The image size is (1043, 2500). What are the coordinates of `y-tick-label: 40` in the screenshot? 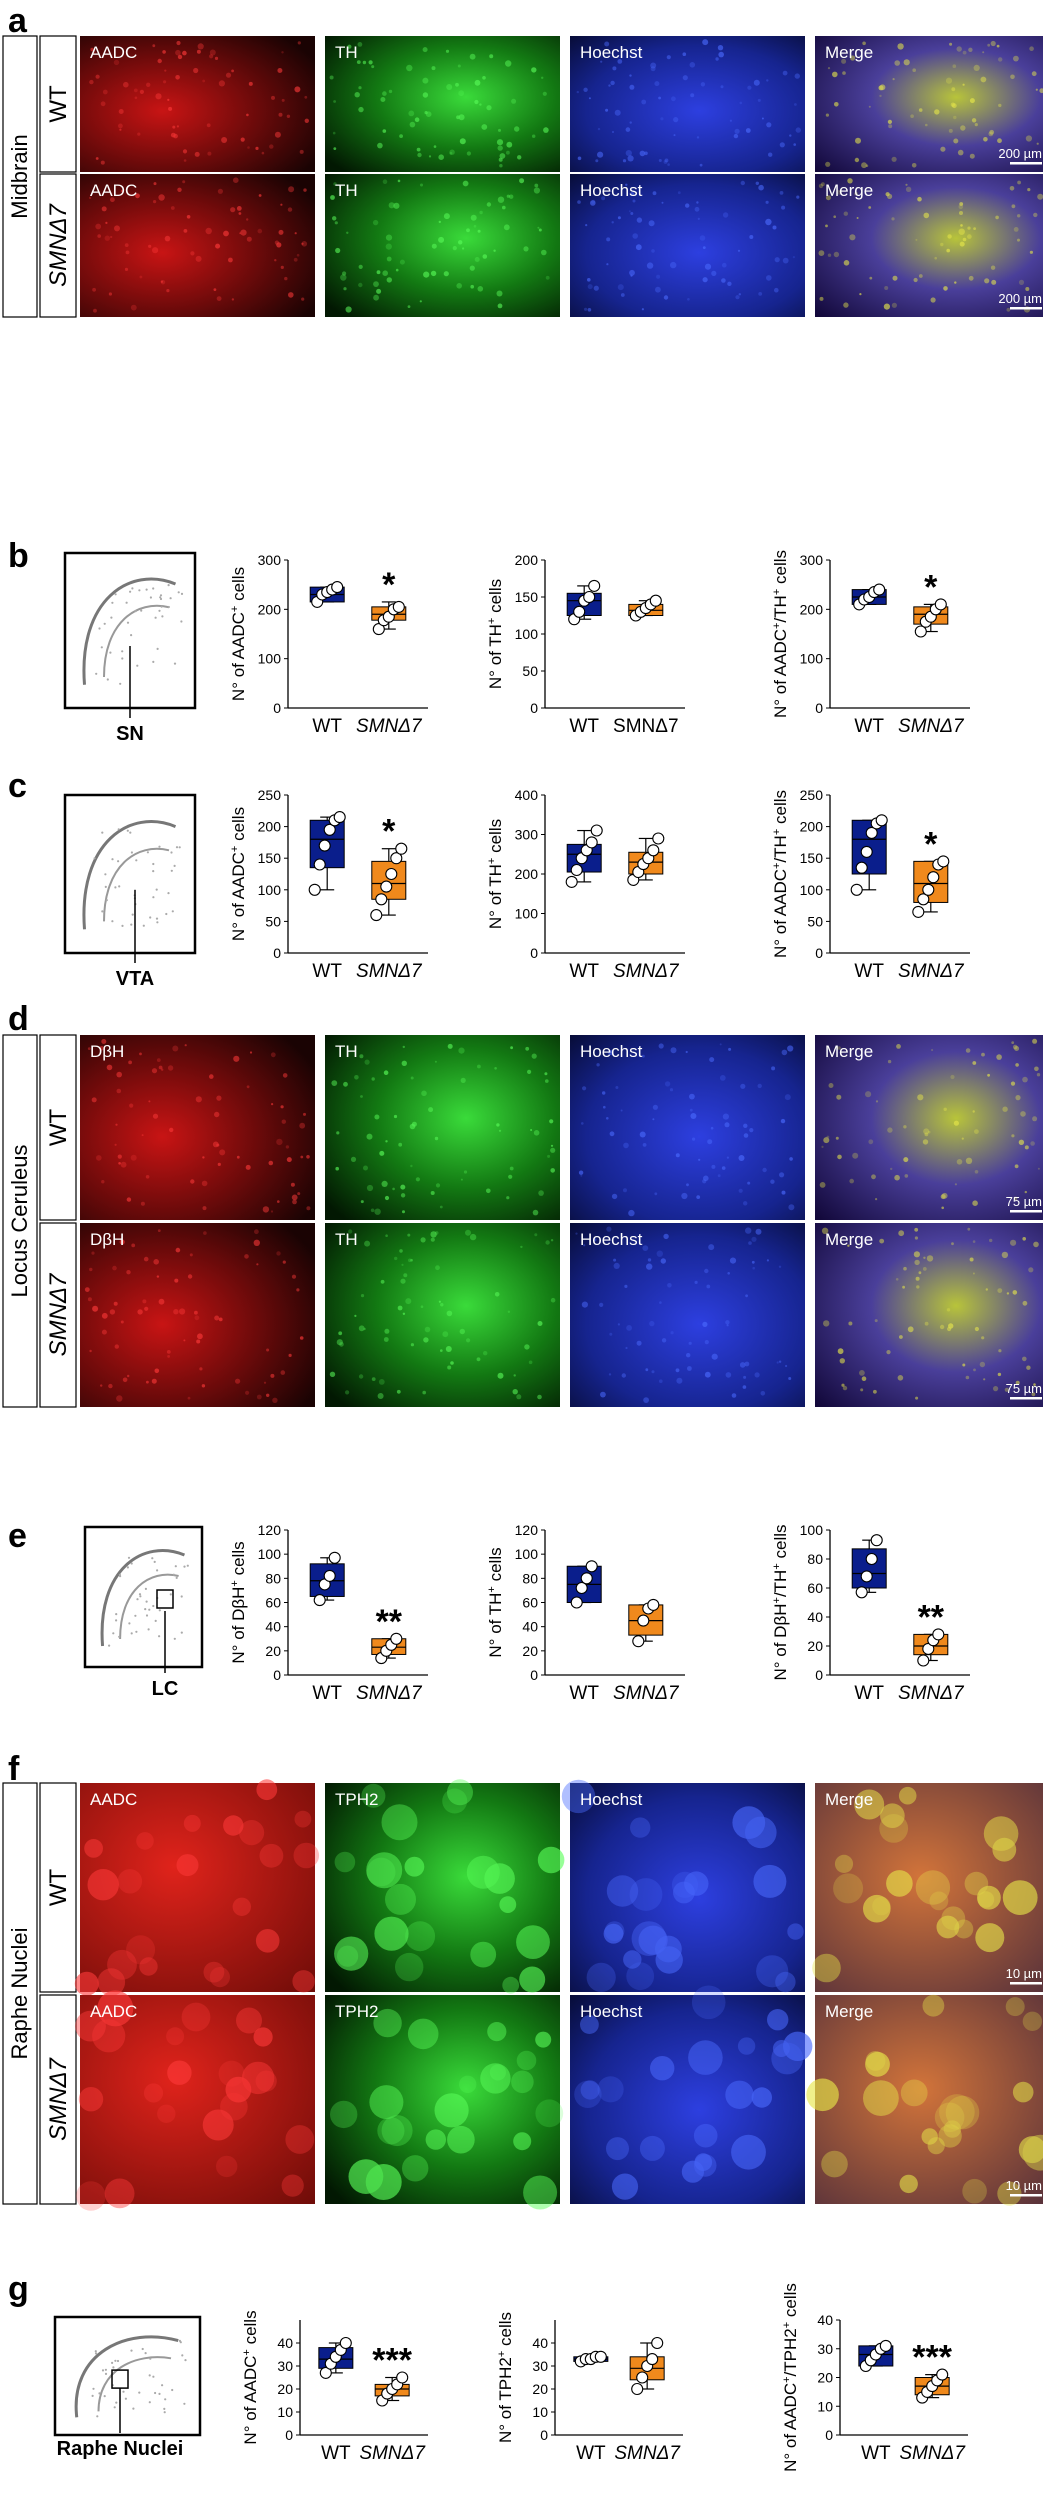 It's located at (825, 2320).